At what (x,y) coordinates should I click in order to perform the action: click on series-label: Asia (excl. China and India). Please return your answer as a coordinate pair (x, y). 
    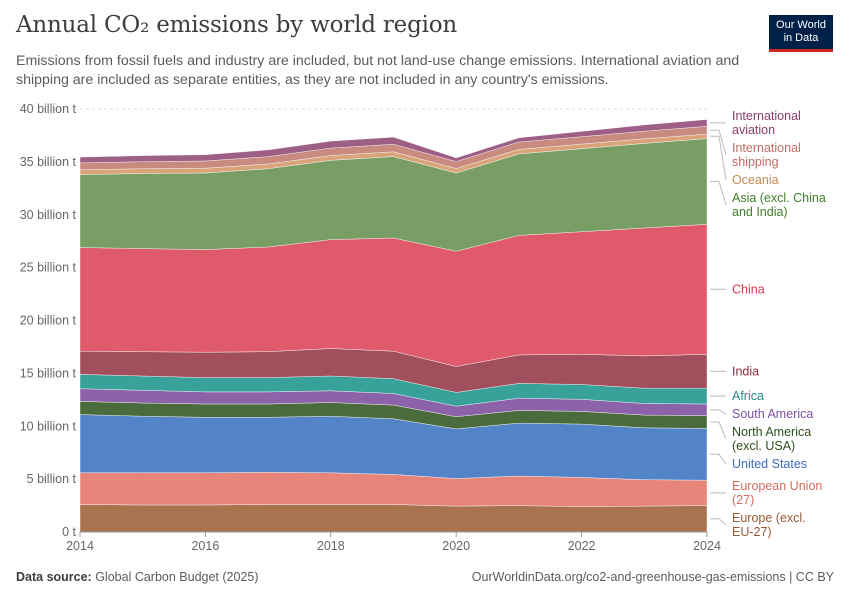
    Looking at the image, I should click on (779, 205).